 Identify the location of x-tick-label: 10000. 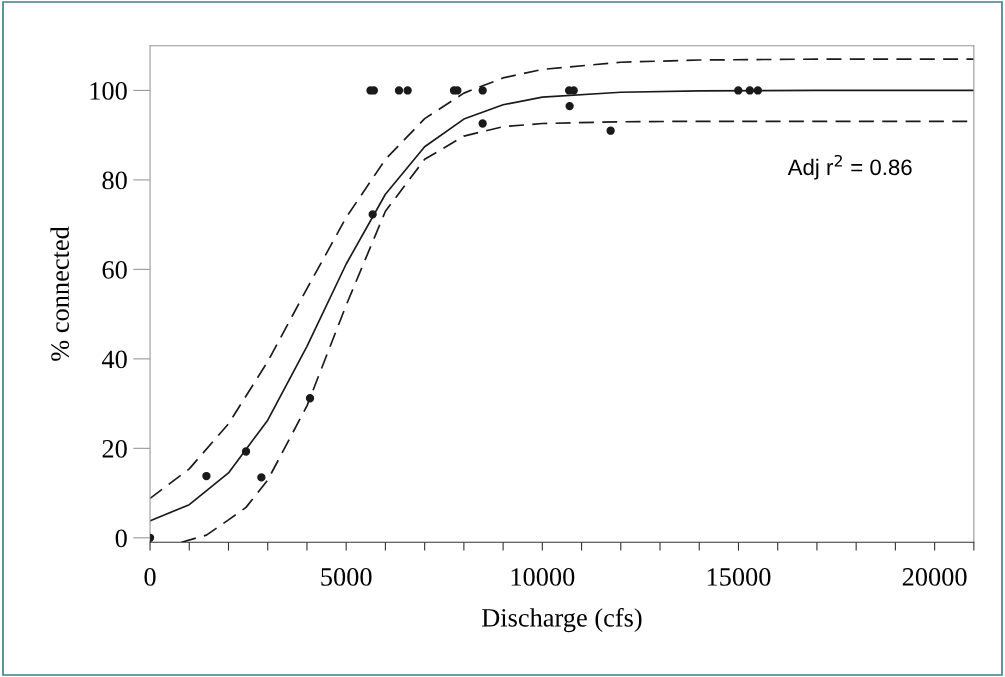
(543, 577).